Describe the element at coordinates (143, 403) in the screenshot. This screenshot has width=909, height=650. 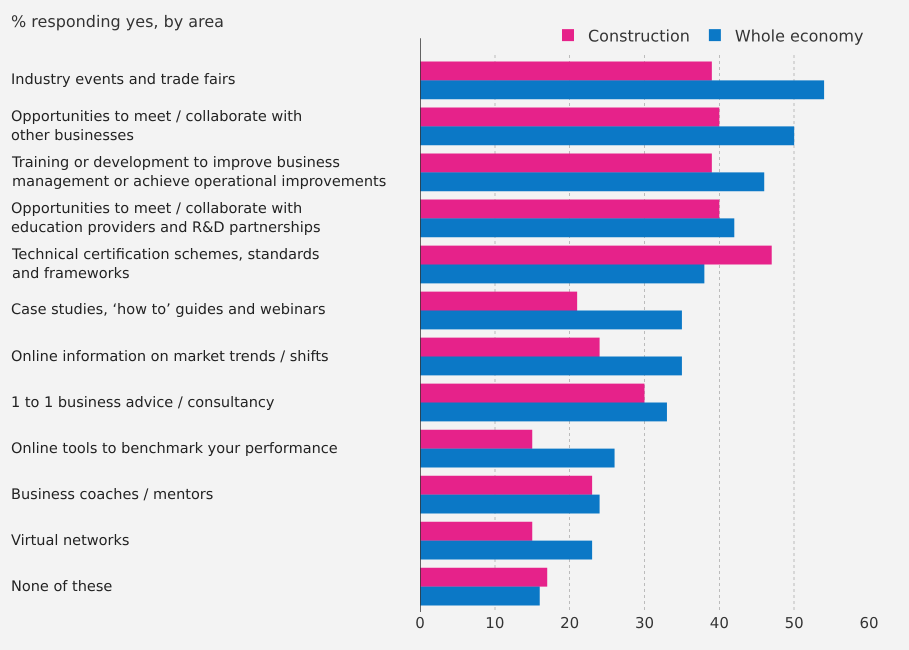
I see `y-tick-label: 1 to 1 business advice / consultancy` at that location.